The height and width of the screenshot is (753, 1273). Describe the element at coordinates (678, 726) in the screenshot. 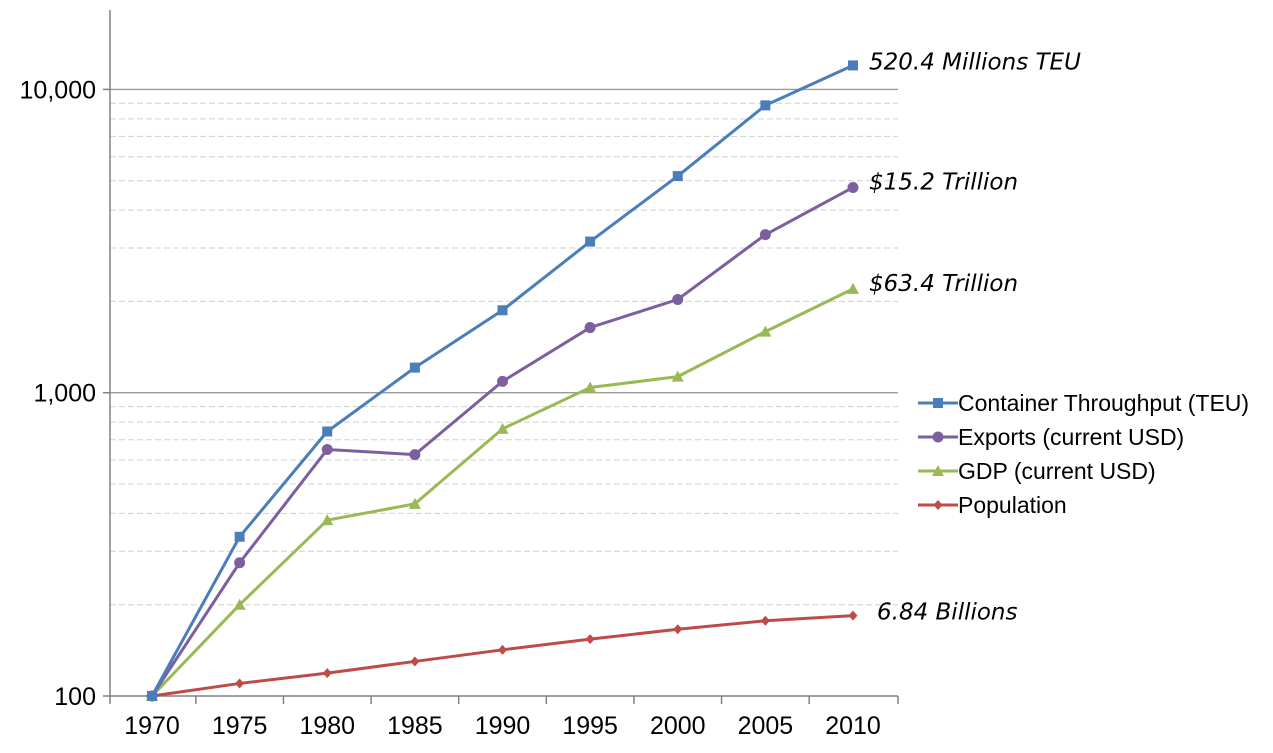

I see `x-tick-label: 2000` at that location.